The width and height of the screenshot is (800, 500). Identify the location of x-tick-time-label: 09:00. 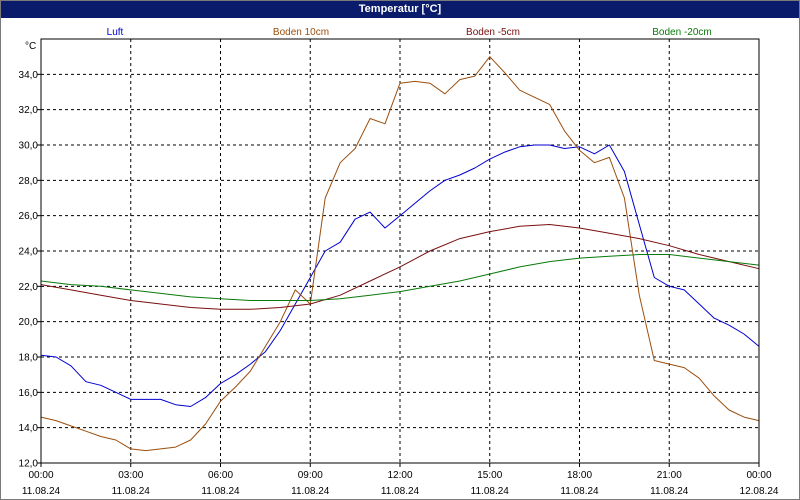
(310, 475).